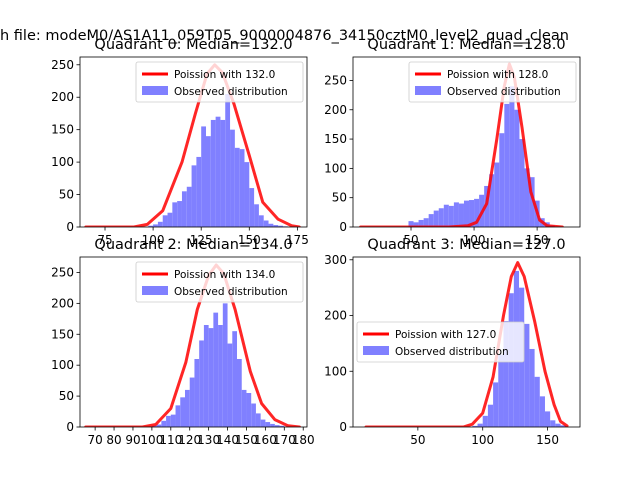 The height and width of the screenshot is (480, 640). I want to click on poisson-curve-line, so click(466, 344).